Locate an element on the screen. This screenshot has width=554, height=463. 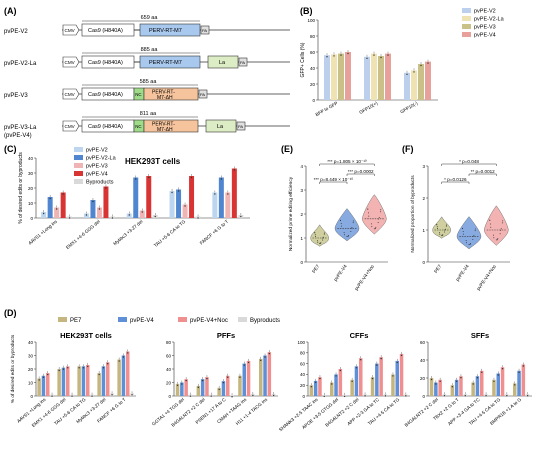
significance-bracket is located at coordinates (333, 182).